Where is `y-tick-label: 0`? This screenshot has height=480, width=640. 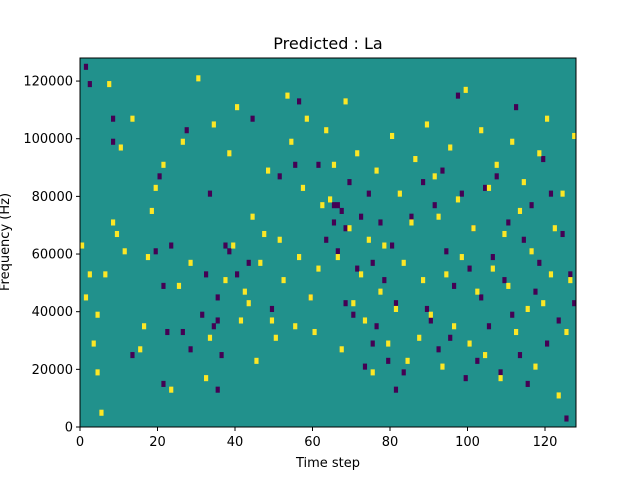 y-tick-label: 0 is located at coordinates (69, 428).